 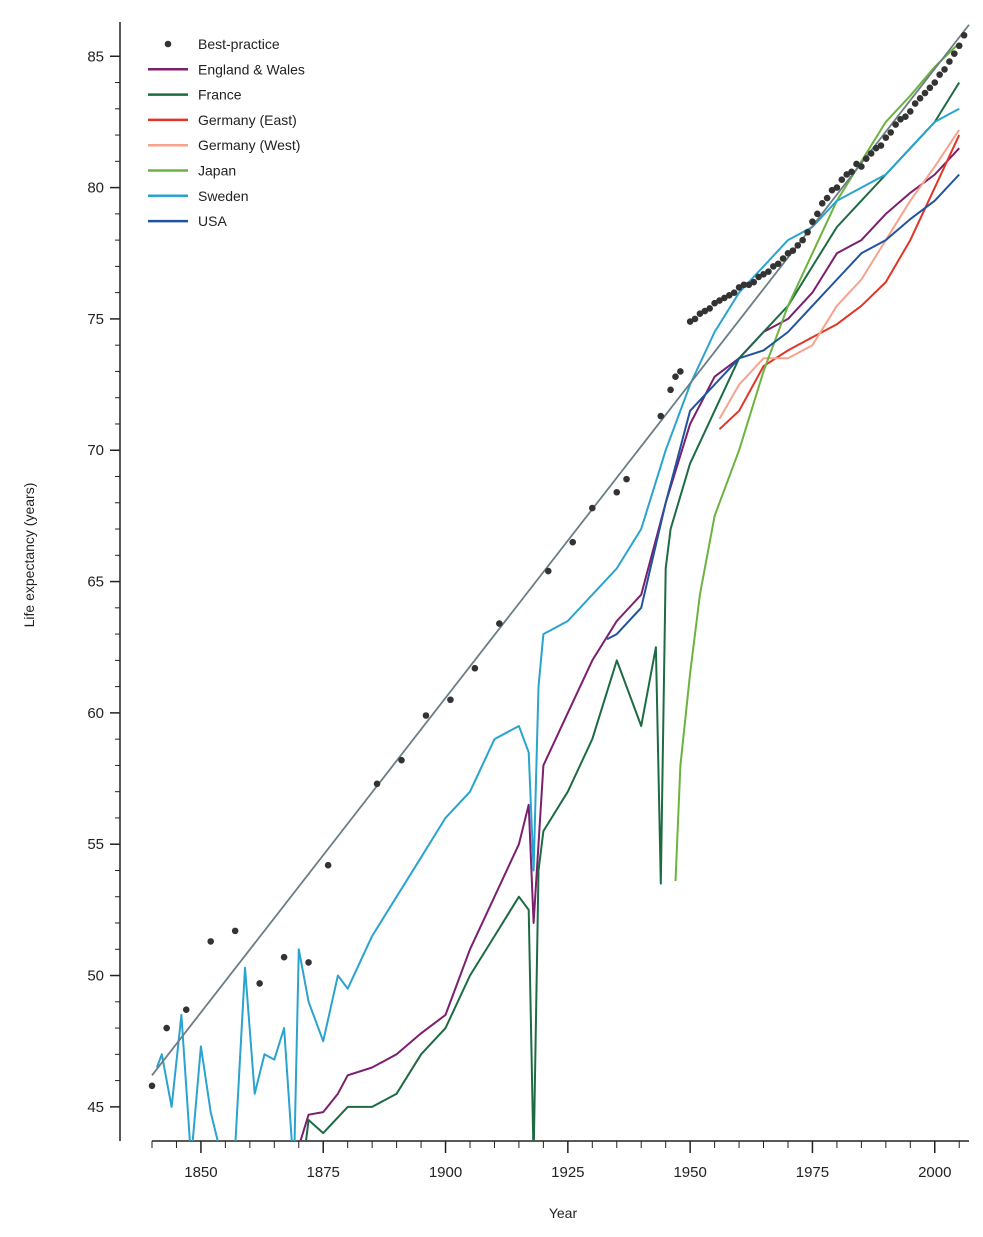 I want to click on series-line-germany-east-, so click(x=839, y=282).